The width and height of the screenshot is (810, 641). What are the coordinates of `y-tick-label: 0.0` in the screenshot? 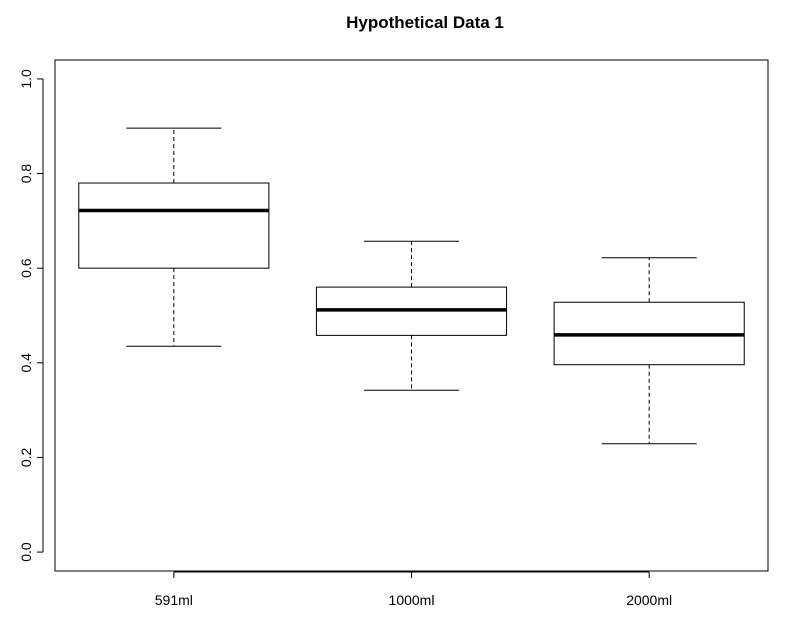 It's located at (26, 552).